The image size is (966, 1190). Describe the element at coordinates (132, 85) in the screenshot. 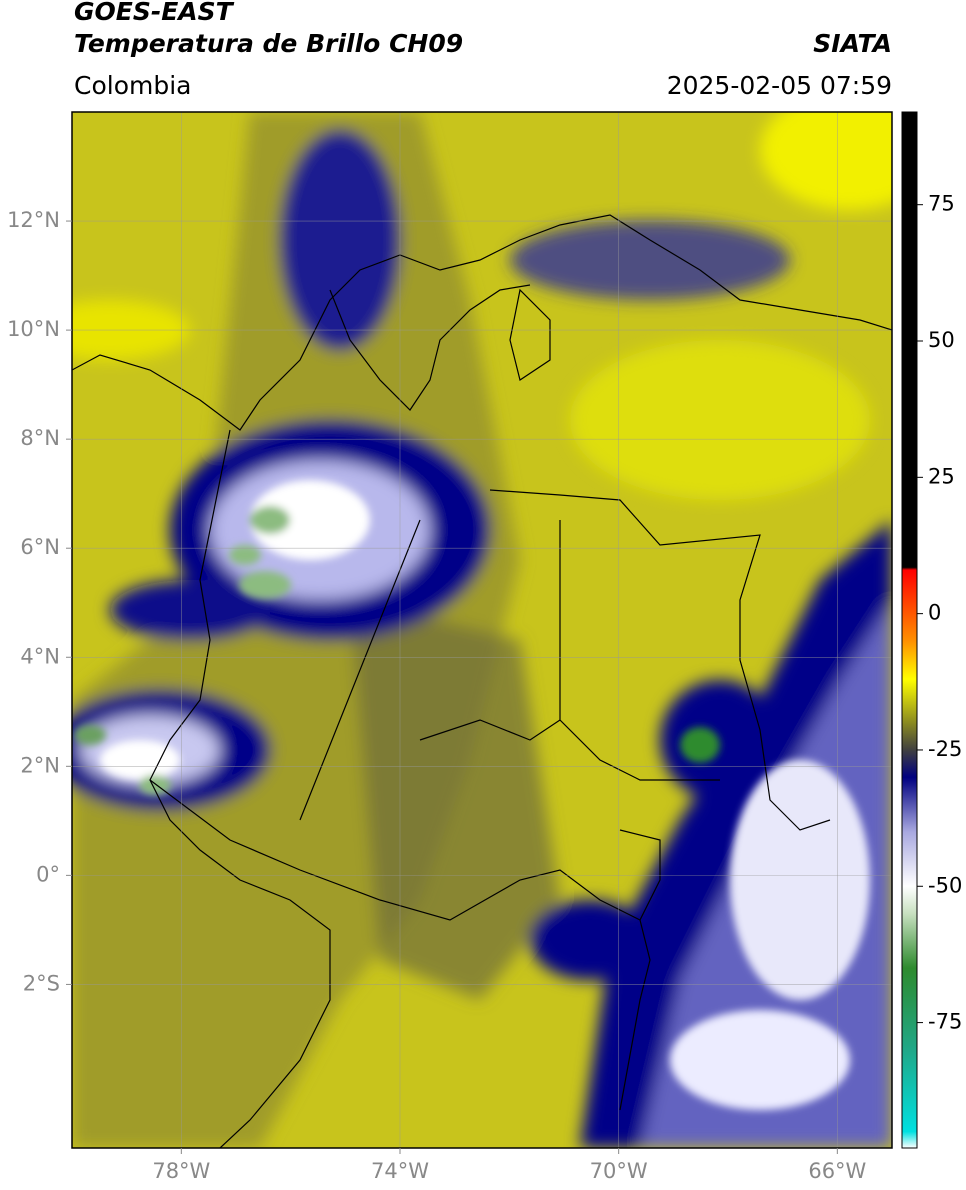

I see `region: Colombia` at that location.